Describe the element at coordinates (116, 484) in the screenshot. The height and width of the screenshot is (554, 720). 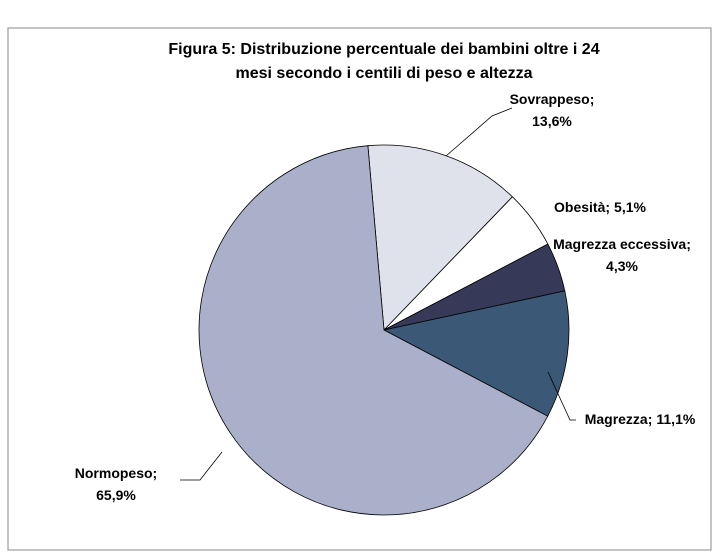
I see `data-label: Normopeso; 65,9%` at that location.